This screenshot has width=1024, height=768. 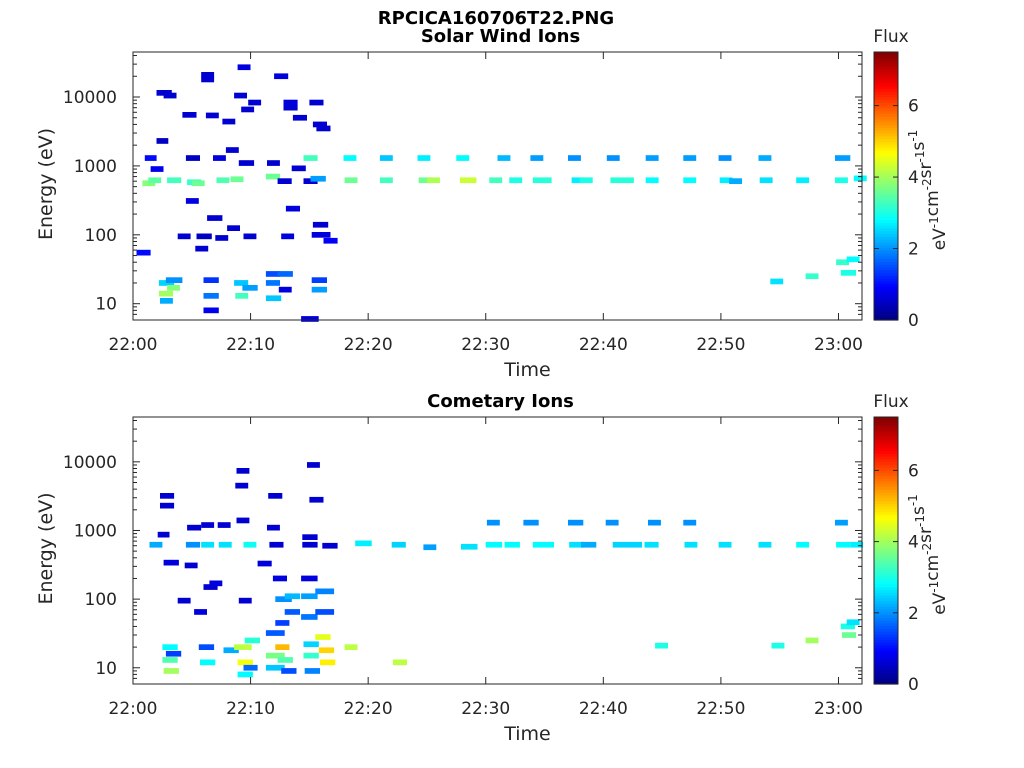 What do you see at coordinates (720, 709) in the screenshot?
I see `x-tick-label: 22:50` at bounding box center [720, 709].